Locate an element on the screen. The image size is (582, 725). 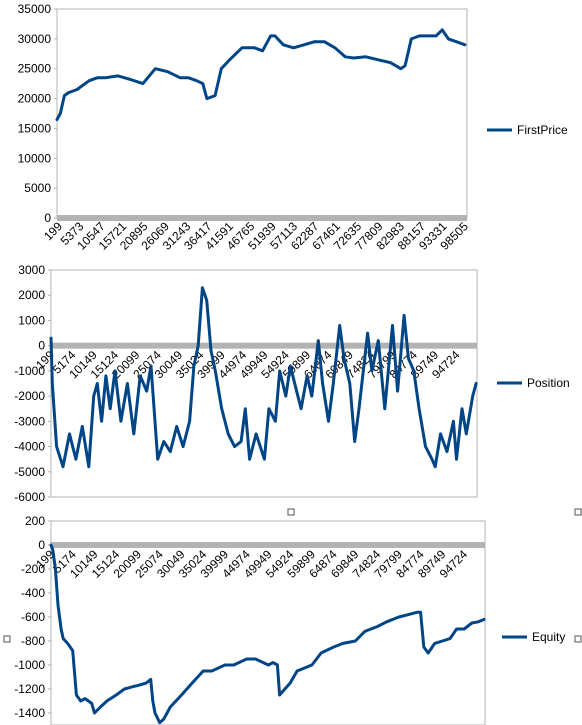
y-tick-label: 25000 is located at coordinates (35, 69).